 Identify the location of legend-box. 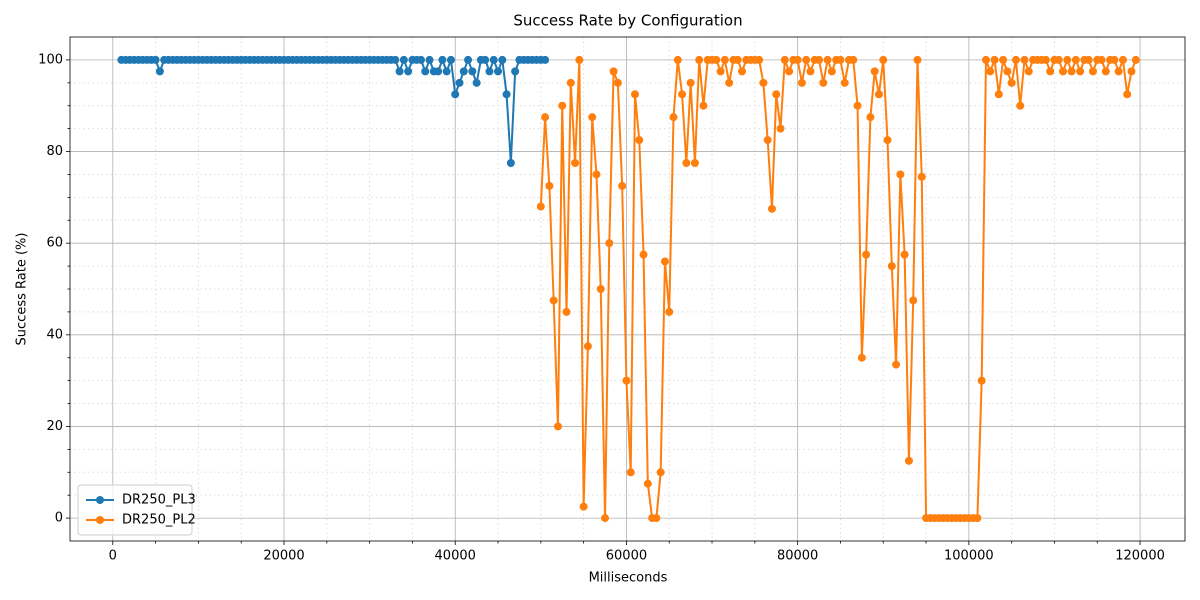
(135, 510).